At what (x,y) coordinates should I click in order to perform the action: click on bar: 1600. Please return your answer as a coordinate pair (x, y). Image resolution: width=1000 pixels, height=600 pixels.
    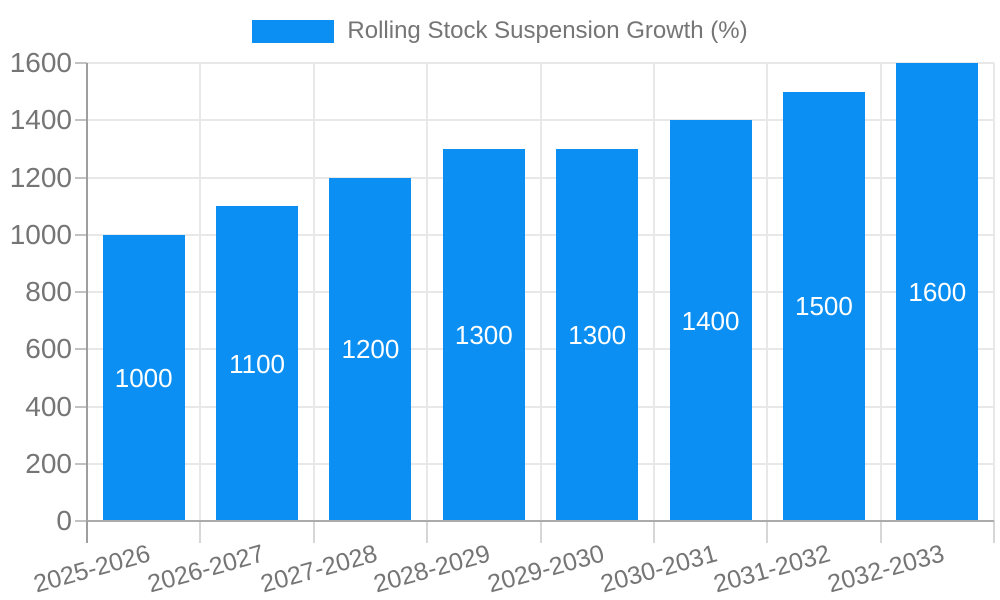
    Looking at the image, I should click on (937, 292).